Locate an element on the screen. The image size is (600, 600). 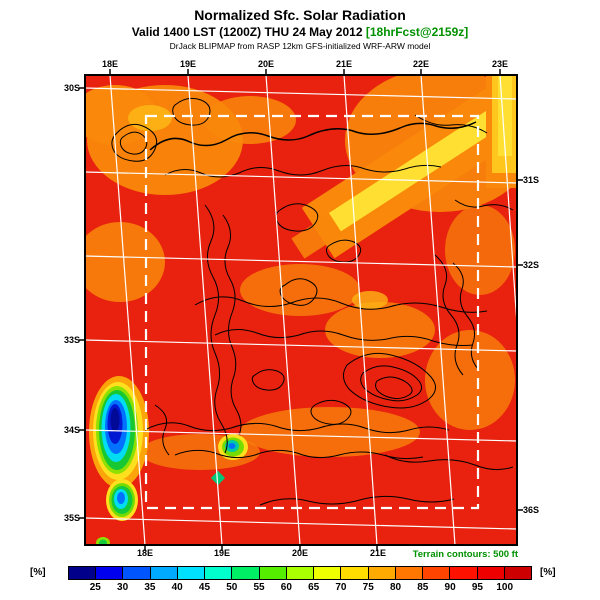
y-tick-left: 34S is located at coordinates (71, 430).